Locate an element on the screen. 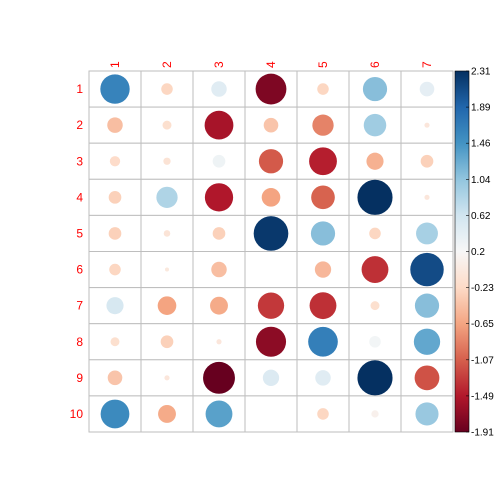 The image size is (504, 504). row-label: 2 is located at coordinates (79, 125).